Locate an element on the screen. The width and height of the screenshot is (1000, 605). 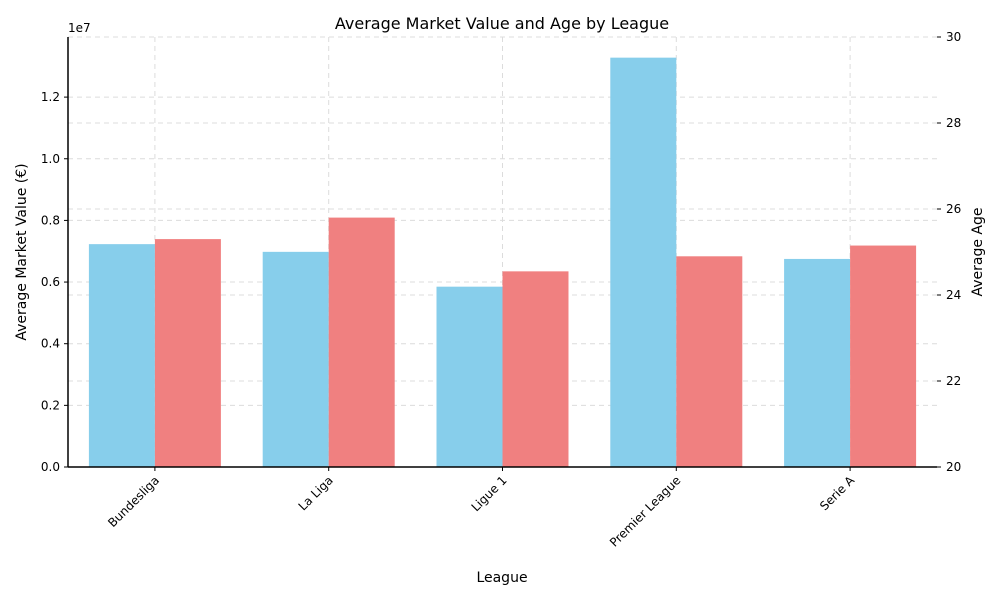
x-tick-label-premier-league: Premier League is located at coordinates (645, 511).